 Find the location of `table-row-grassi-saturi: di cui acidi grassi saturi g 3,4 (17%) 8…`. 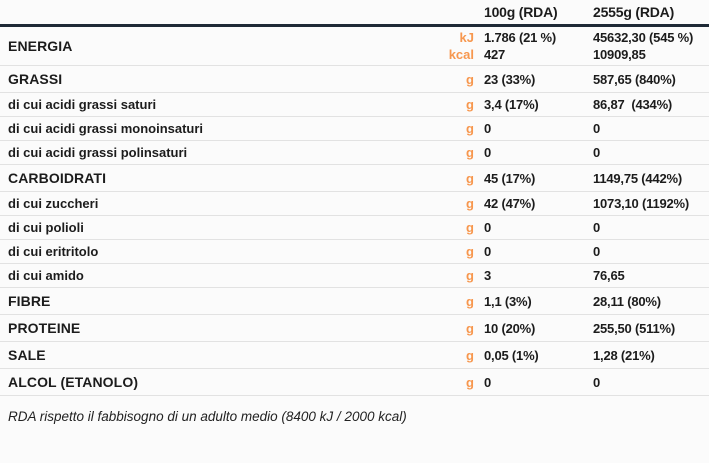

table-row-grassi-saturi: di cui acidi grassi saturi g 3,4 (17%) 8… is located at coordinates (354, 105).